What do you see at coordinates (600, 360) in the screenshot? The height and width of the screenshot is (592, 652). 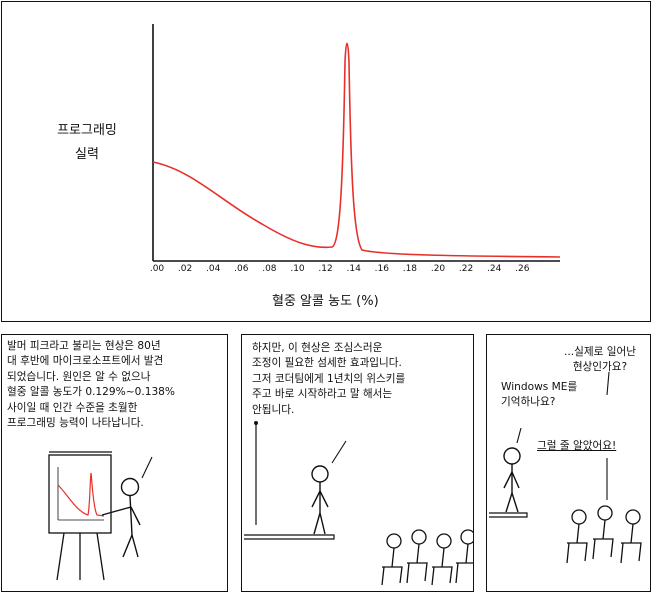 I see `audience-question: ...실제로 일어난 현상인가요?` at bounding box center [600, 360].